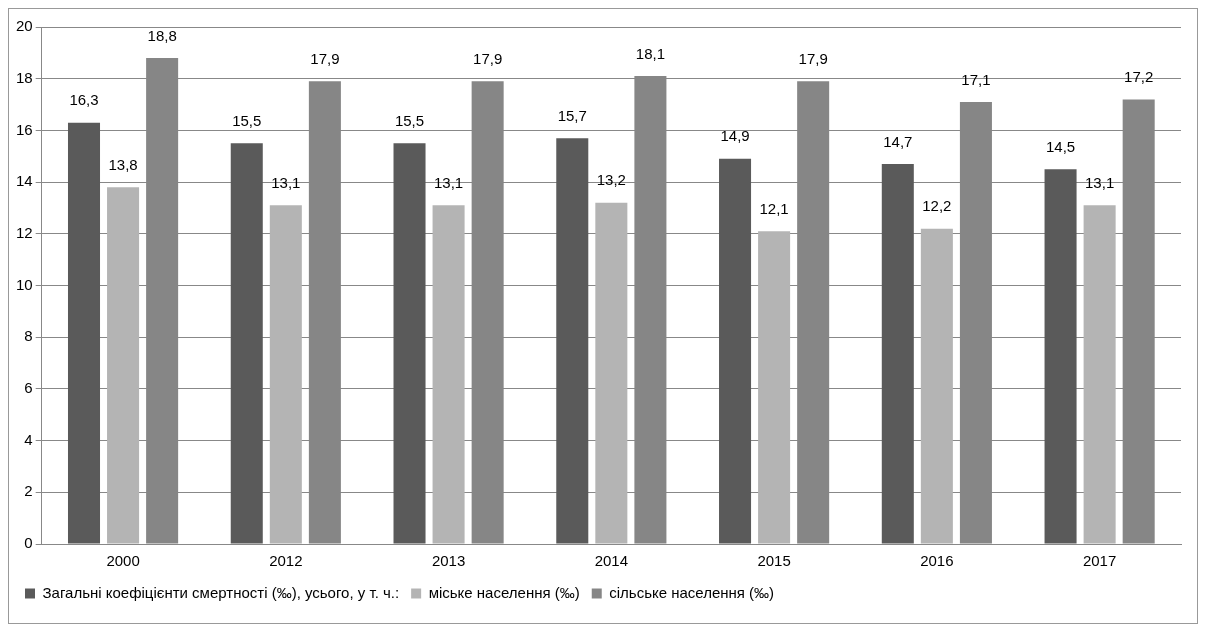 This screenshot has width=1207, height=633. What do you see at coordinates (28, 336) in the screenshot?
I see `y-tick-label: 8` at bounding box center [28, 336].